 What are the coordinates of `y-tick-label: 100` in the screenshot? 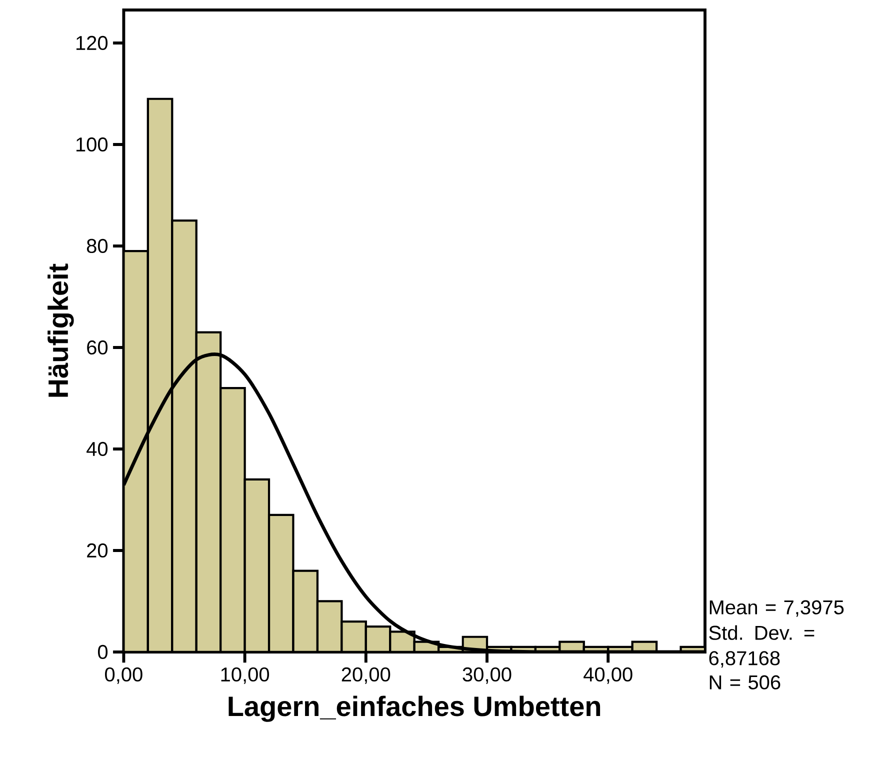 It's located at (92, 144).